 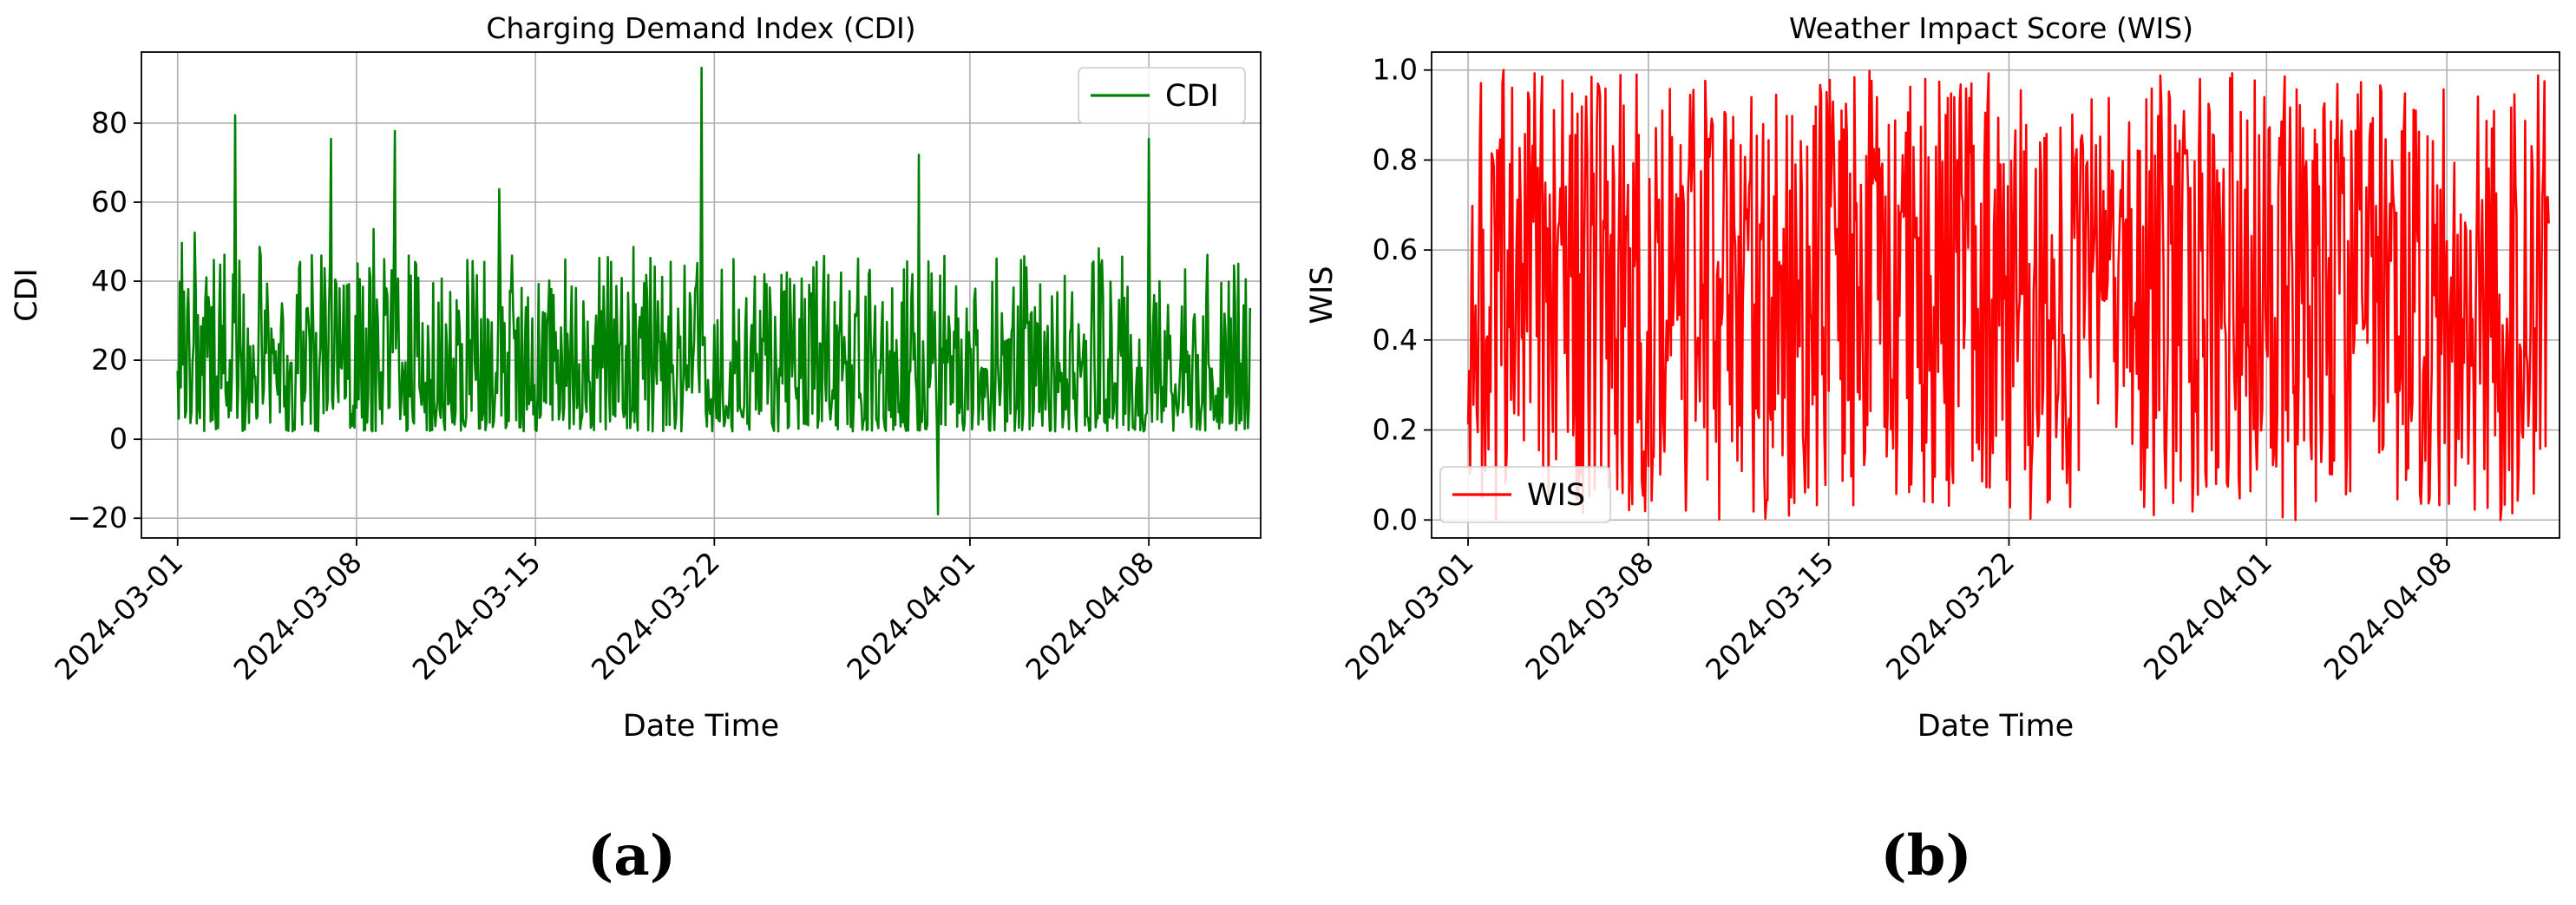 What do you see at coordinates (1395, 430) in the screenshot?
I see `y-tick-label: 0.2` at bounding box center [1395, 430].